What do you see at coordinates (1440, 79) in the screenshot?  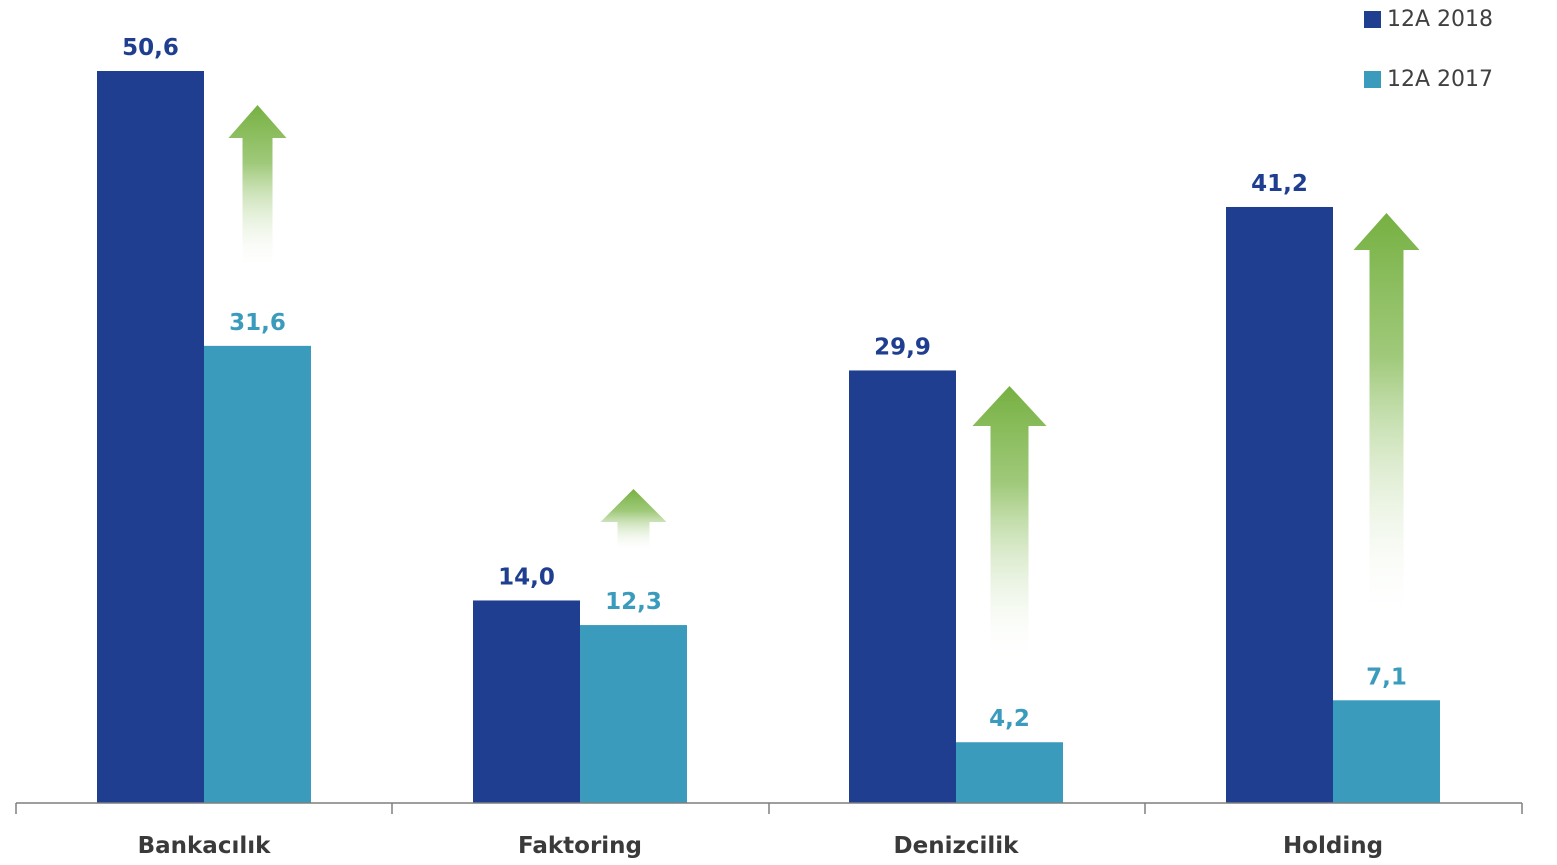 I see `legend-label-2017: 12A 2017` at bounding box center [1440, 79].